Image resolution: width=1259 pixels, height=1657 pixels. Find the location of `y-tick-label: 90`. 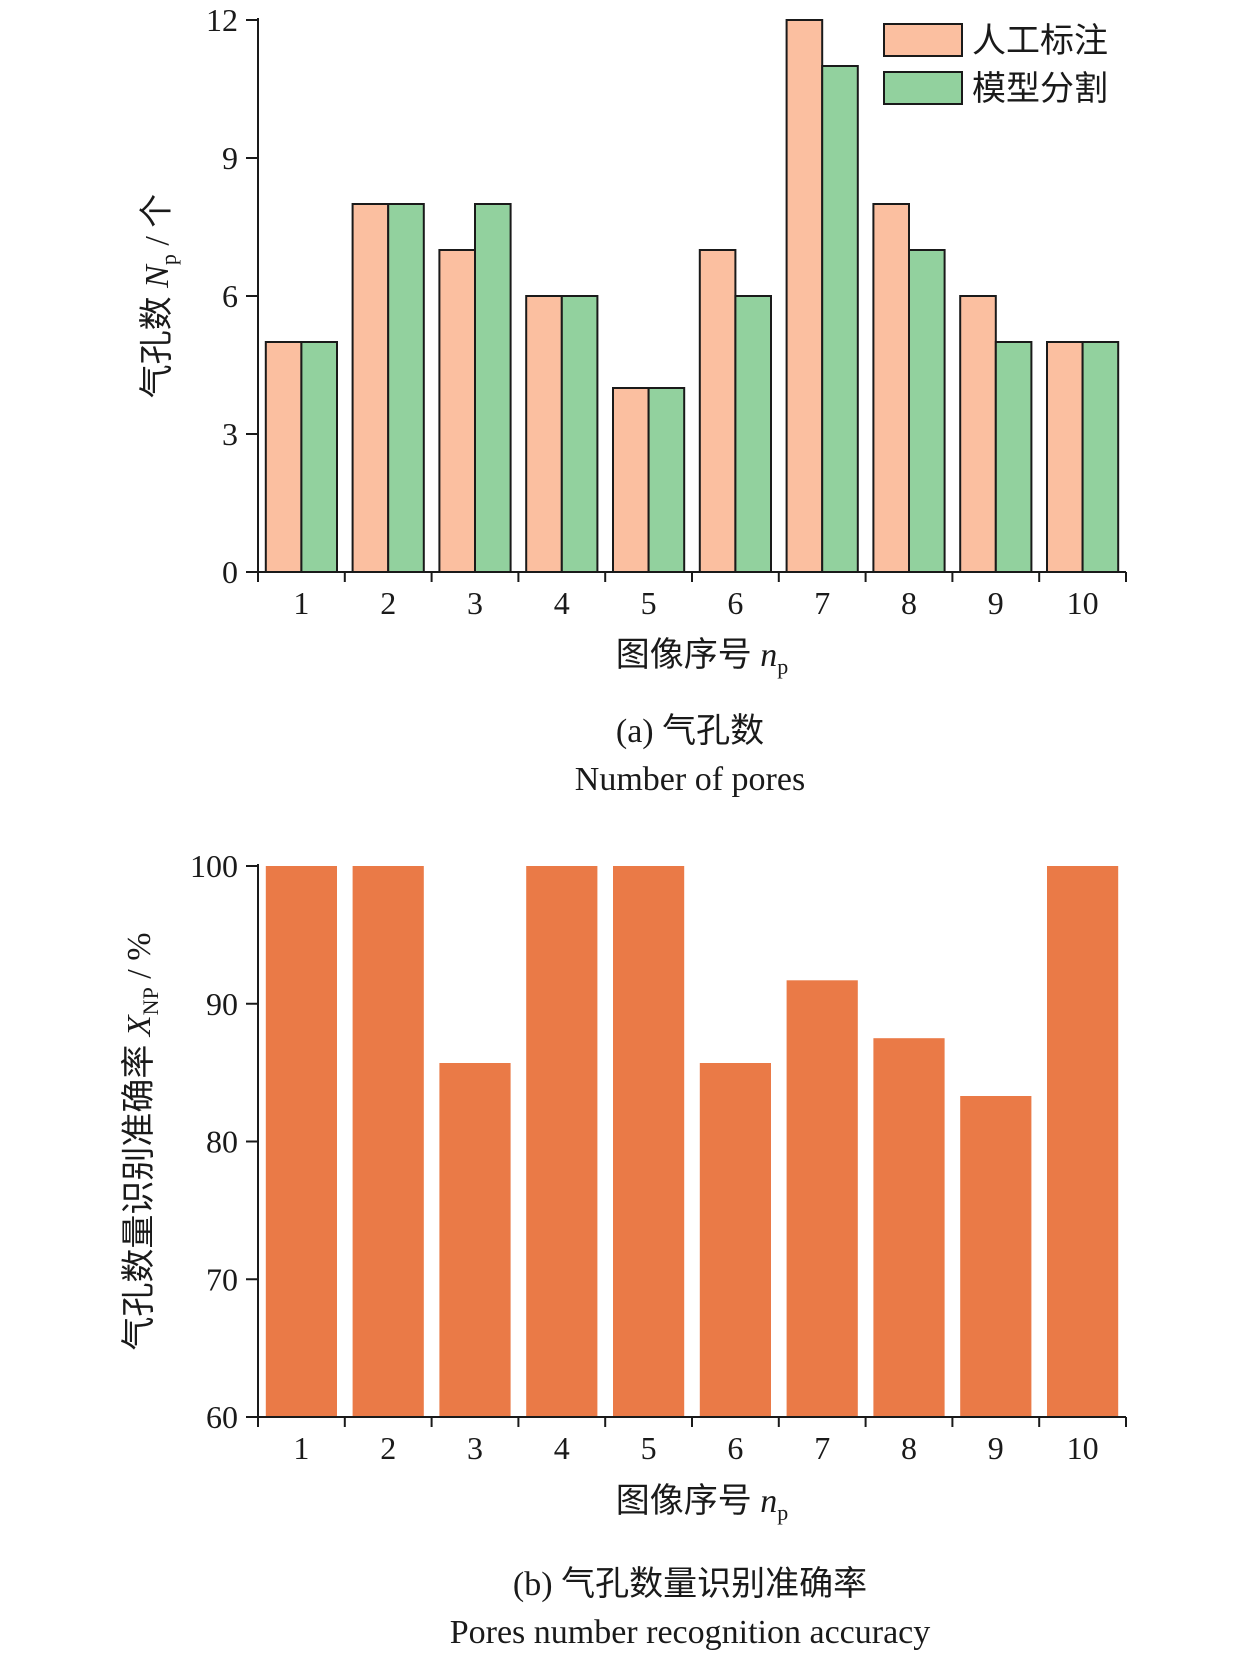

y-tick-label: 90 is located at coordinates (222, 1004).